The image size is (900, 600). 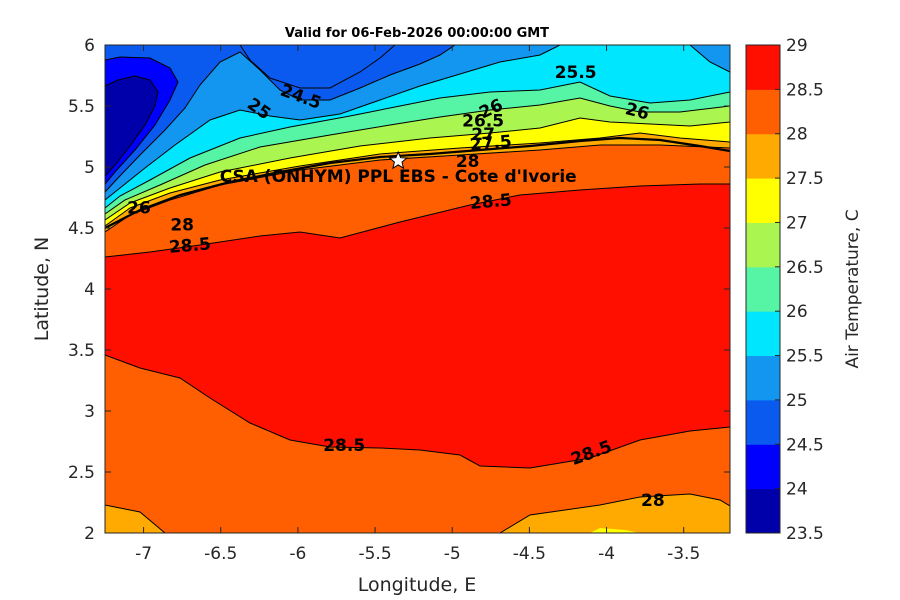 What do you see at coordinates (81, 229) in the screenshot?
I see `y-tick-label: 4.5` at bounding box center [81, 229].